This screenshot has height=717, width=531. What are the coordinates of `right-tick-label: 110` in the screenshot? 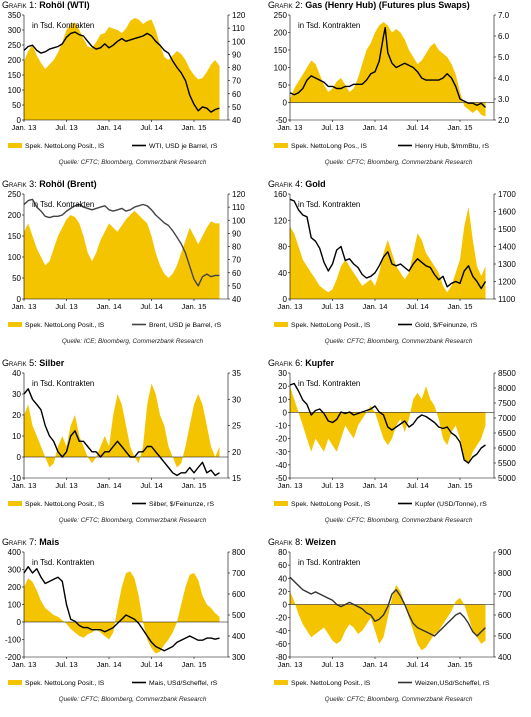 It's located at (238, 207).